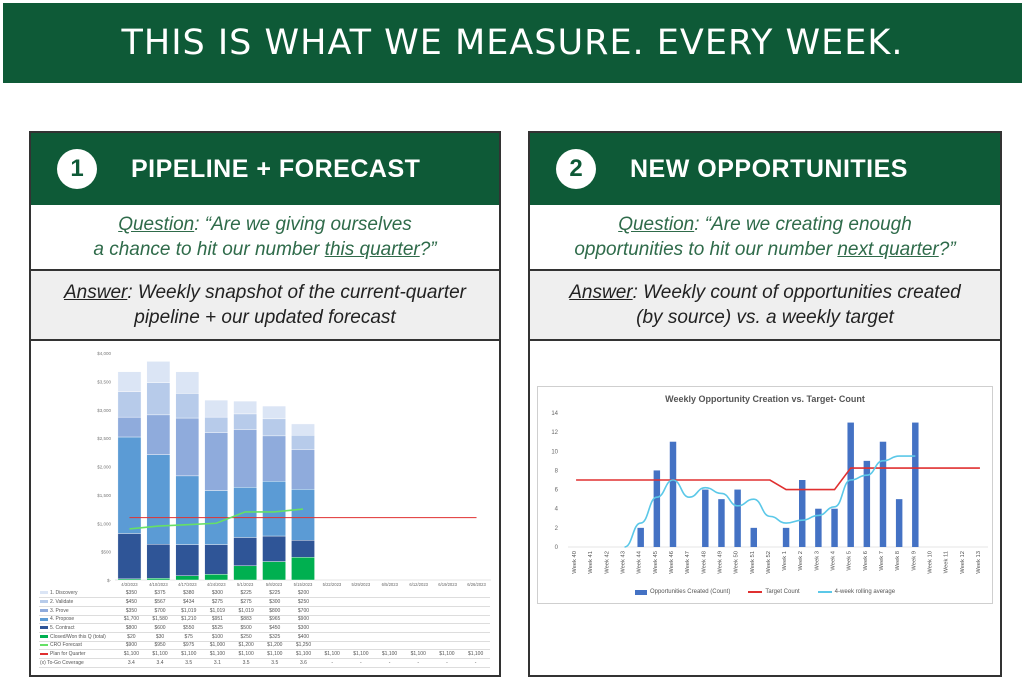  What do you see at coordinates (778, 479) in the screenshot?
I see `target-line` at bounding box center [778, 479].